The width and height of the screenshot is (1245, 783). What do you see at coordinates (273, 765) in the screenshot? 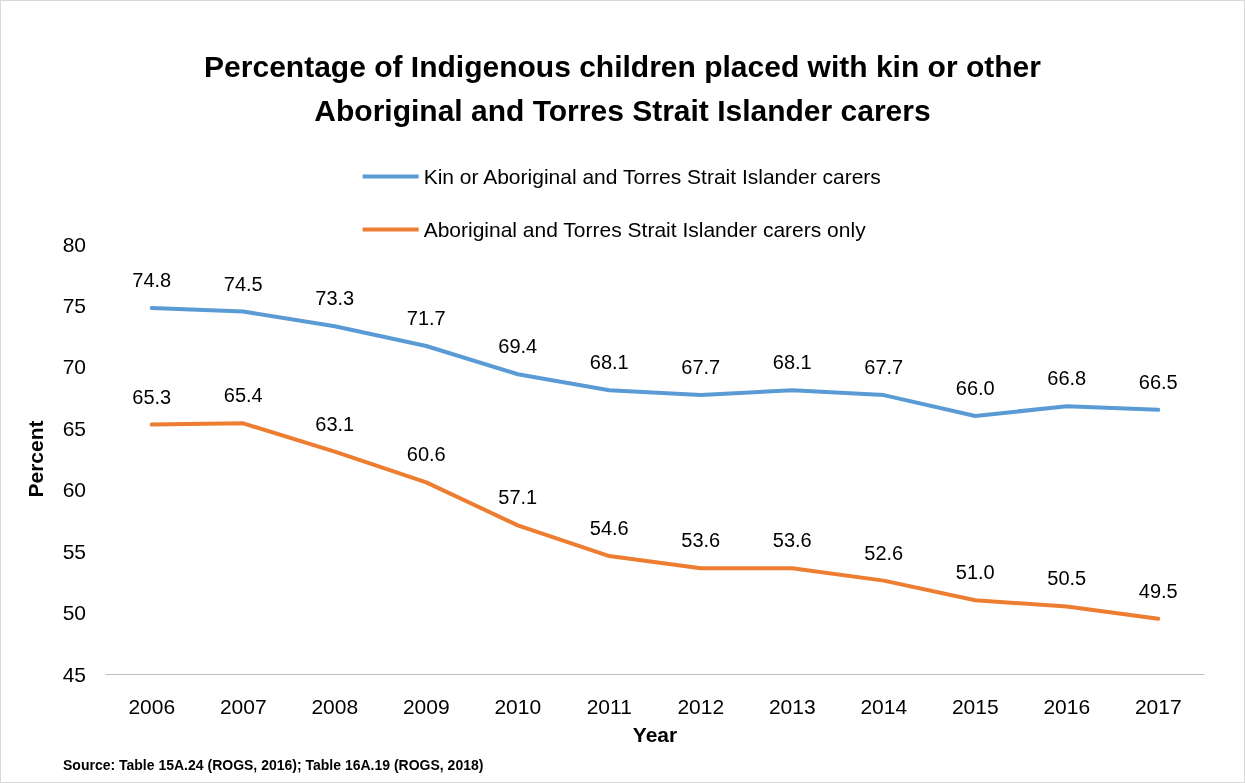
I see `source-note: Source: Table 15A.24 (ROGS, 2016); Table 16A.19 (ROGS, 2018)` at bounding box center [273, 765].